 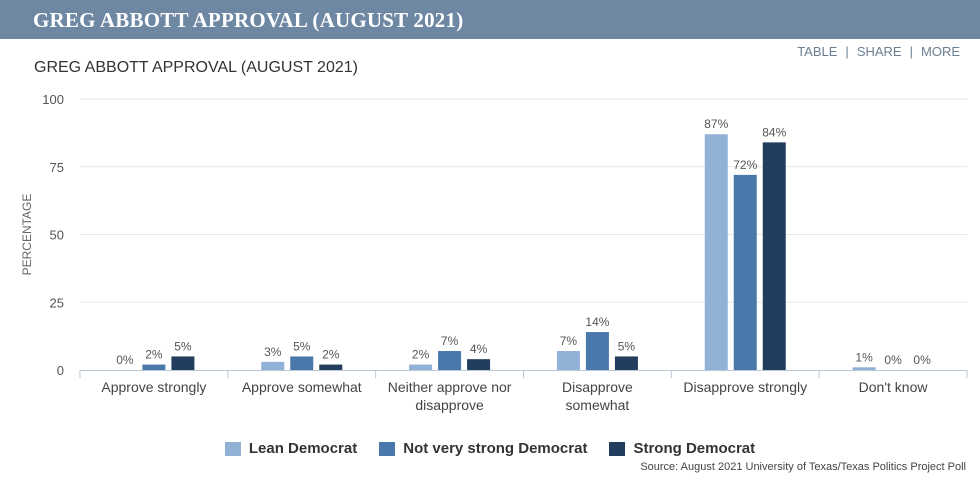 I want to click on share-link: SHARE, so click(x=879, y=51).